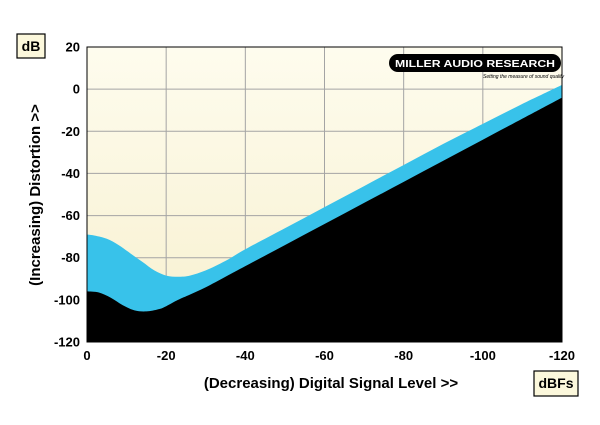 The image size is (600, 425). Describe the element at coordinates (562, 355) in the screenshot. I see `x-tick-label: -120` at that location.